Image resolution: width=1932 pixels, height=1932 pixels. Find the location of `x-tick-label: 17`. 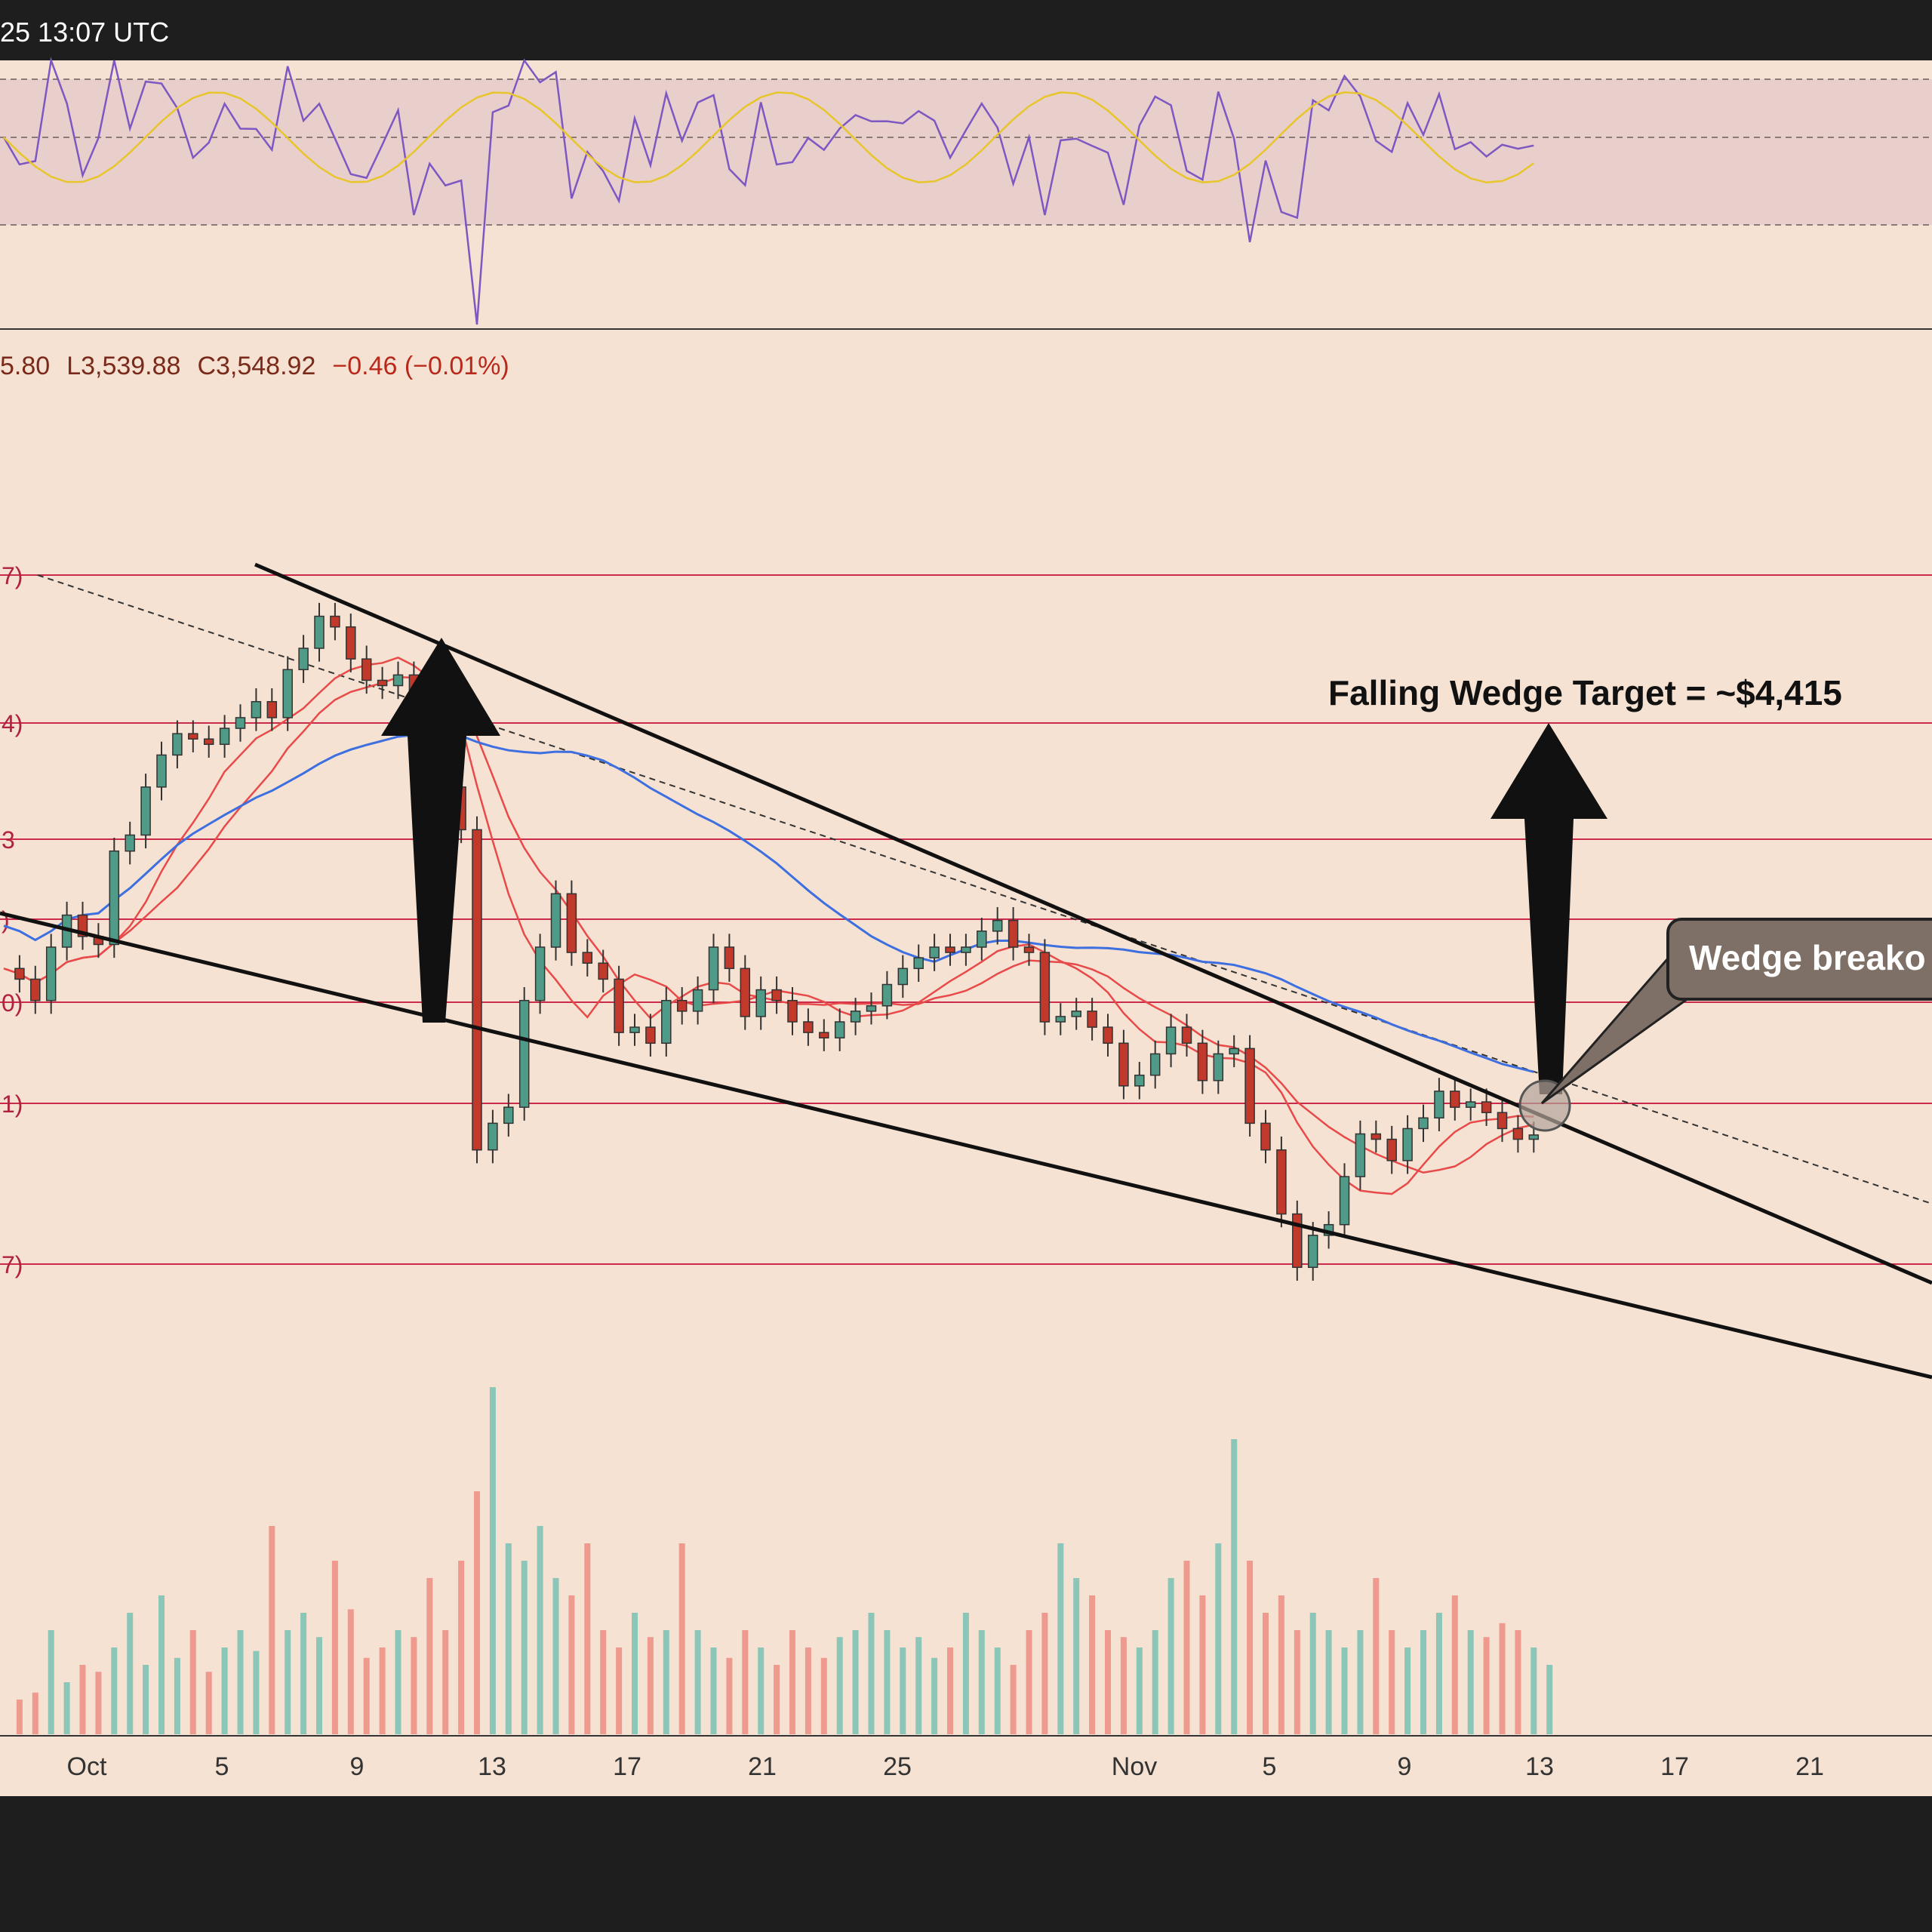

x-tick-label: 17 is located at coordinates (1674, 1766).